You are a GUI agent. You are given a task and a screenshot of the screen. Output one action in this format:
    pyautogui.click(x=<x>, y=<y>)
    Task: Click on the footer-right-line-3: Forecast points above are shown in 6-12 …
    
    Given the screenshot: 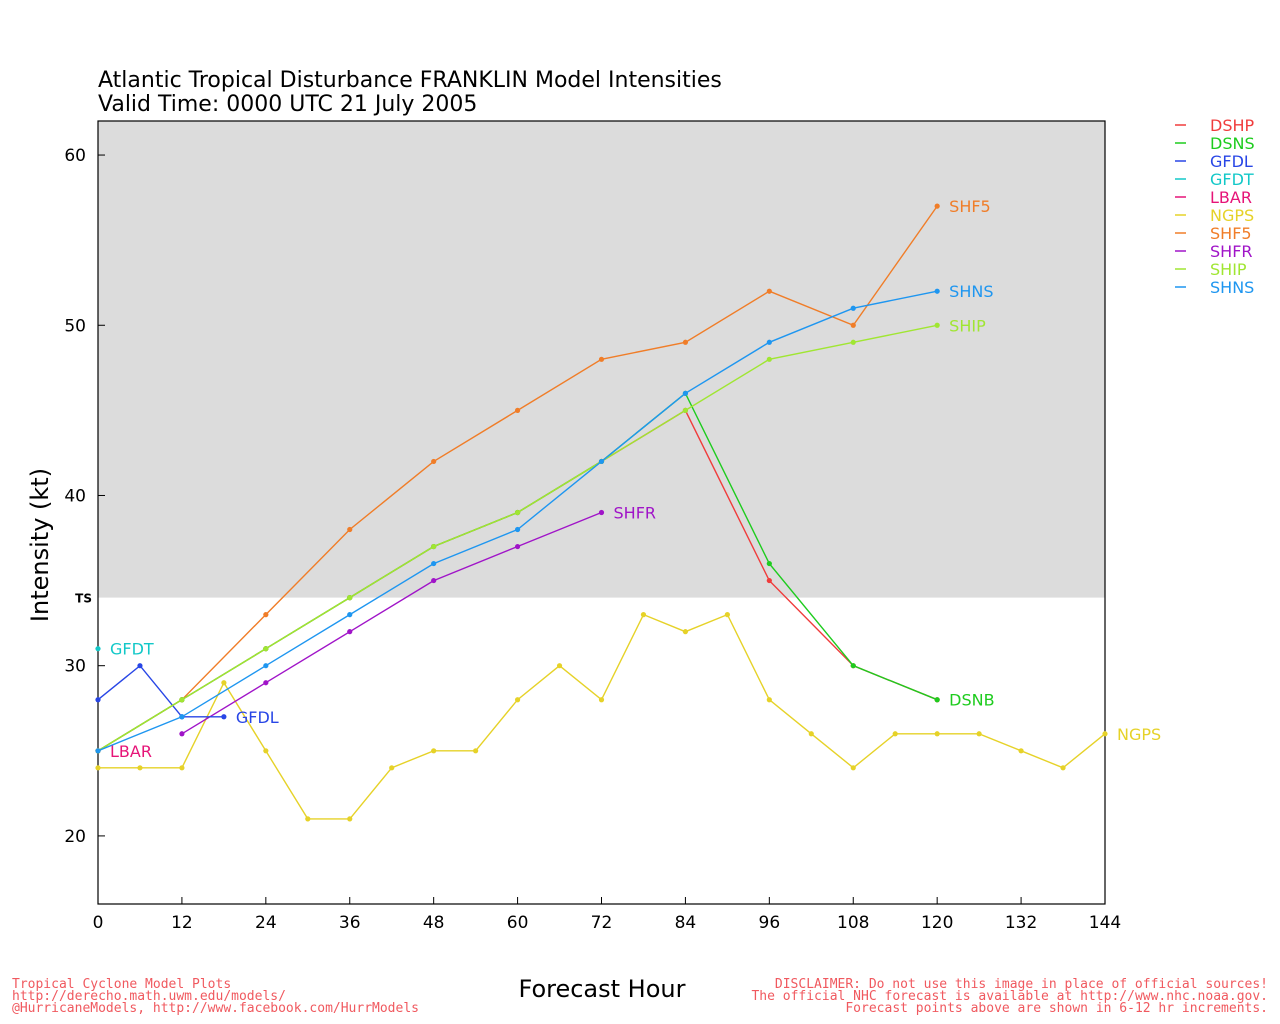 What is the action you would take?
    pyautogui.click(x=1056, y=1008)
    